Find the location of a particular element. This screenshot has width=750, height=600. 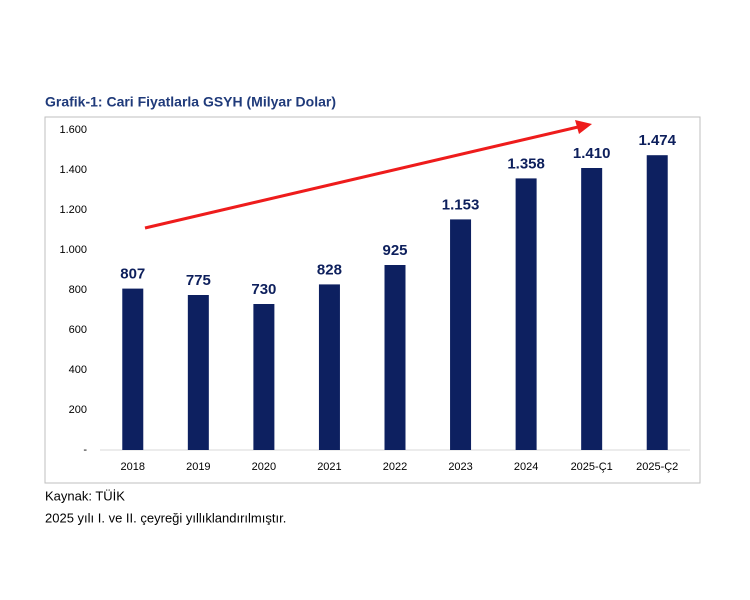

x-tick-label: 2019 is located at coordinates (198, 467).